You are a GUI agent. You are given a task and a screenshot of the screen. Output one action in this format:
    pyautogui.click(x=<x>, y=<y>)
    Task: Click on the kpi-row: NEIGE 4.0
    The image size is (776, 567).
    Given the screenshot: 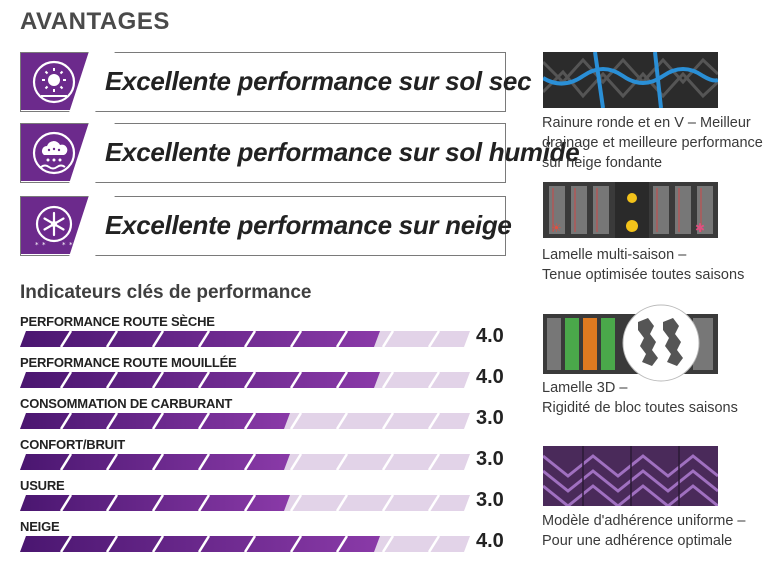 What is the action you would take?
    pyautogui.click(x=265, y=539)
    